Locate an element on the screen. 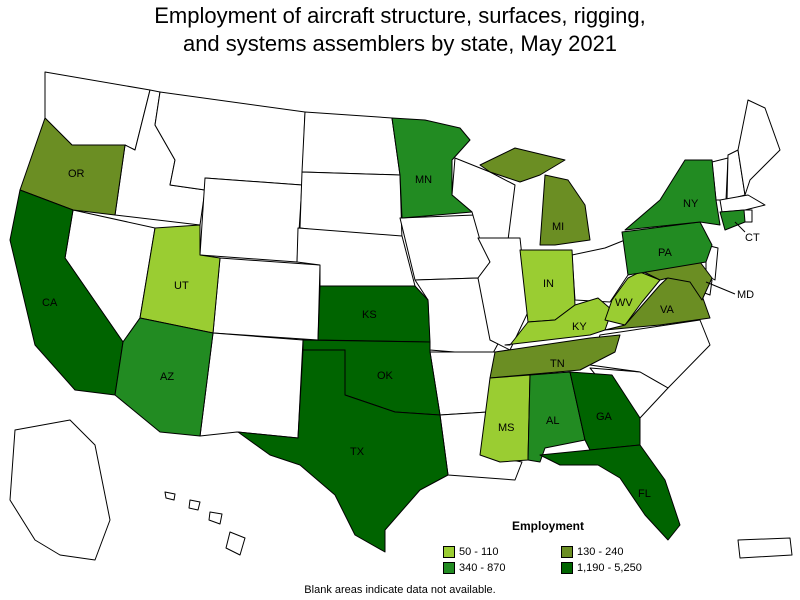 This screenshot has width=800, height=600. state-nm is located at coordinates (251, 385).